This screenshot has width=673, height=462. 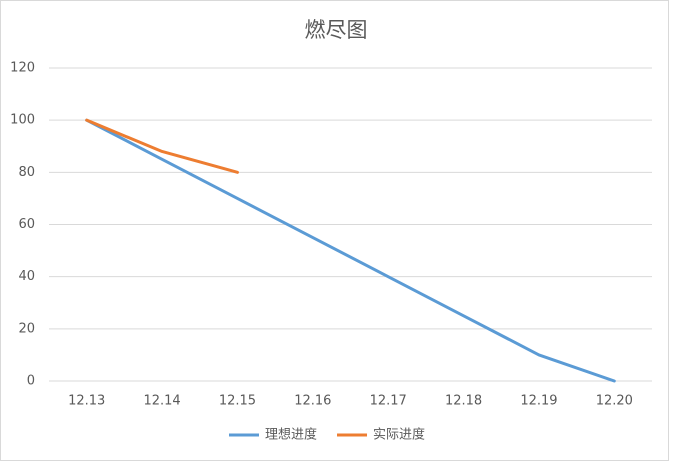 I want to click on y-tick-label: 120, so click(x=22, y=68).